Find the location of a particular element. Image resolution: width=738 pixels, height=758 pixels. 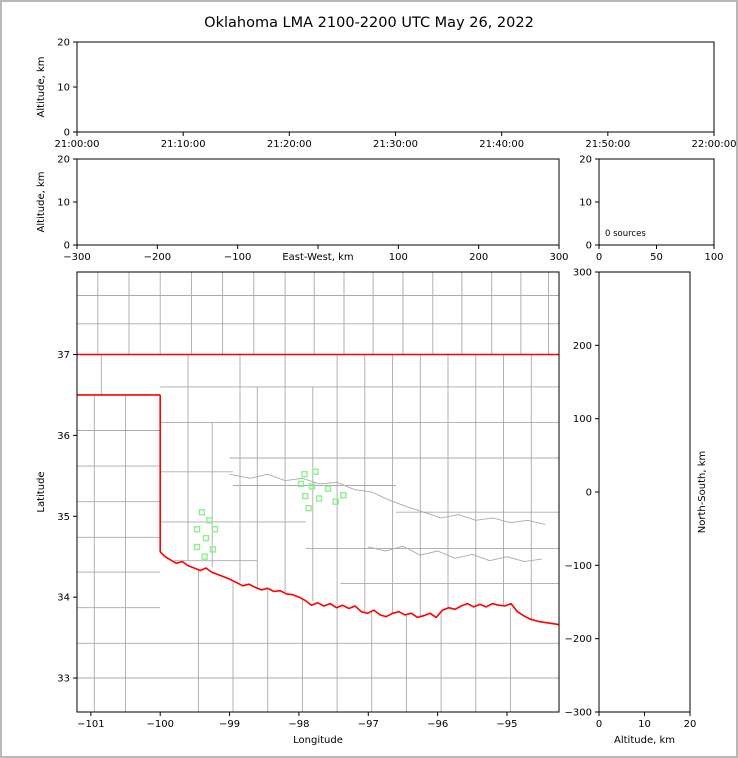

y-tick-label: −300 is located at coordinates (578, 713).